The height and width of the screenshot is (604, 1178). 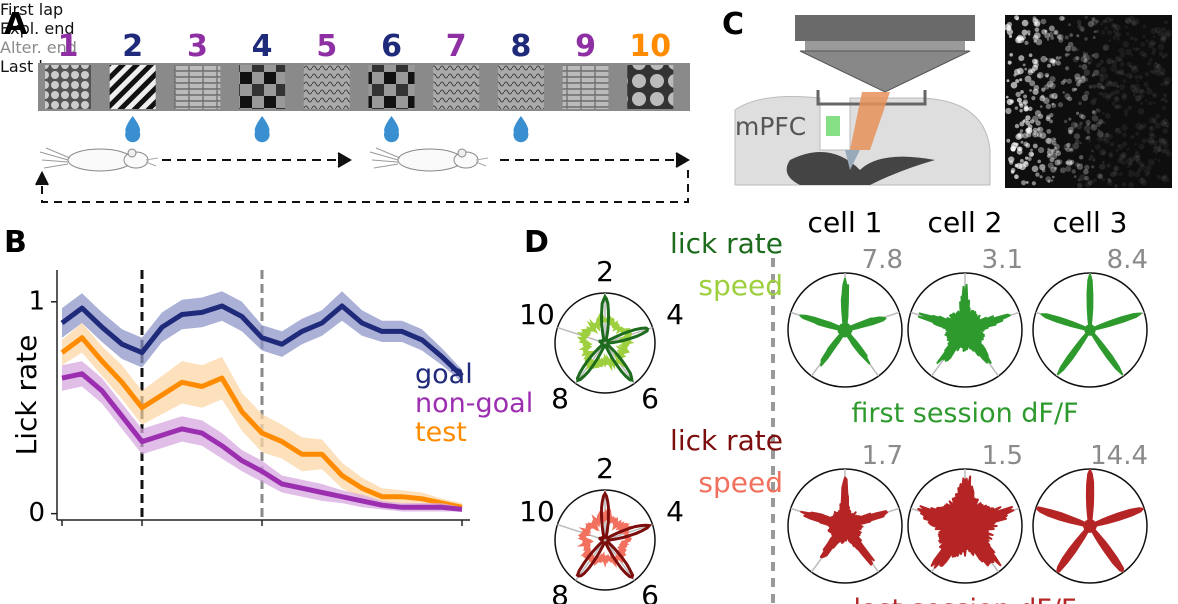 I want to click on panel-label: A, so click(x=16, y=24).